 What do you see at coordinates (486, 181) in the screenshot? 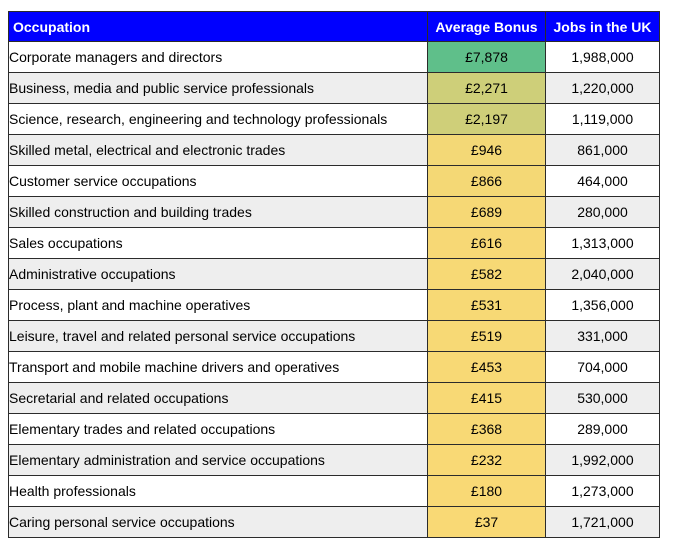
I see `average-bonus-cell: £866` at bounding box center [486, 181].